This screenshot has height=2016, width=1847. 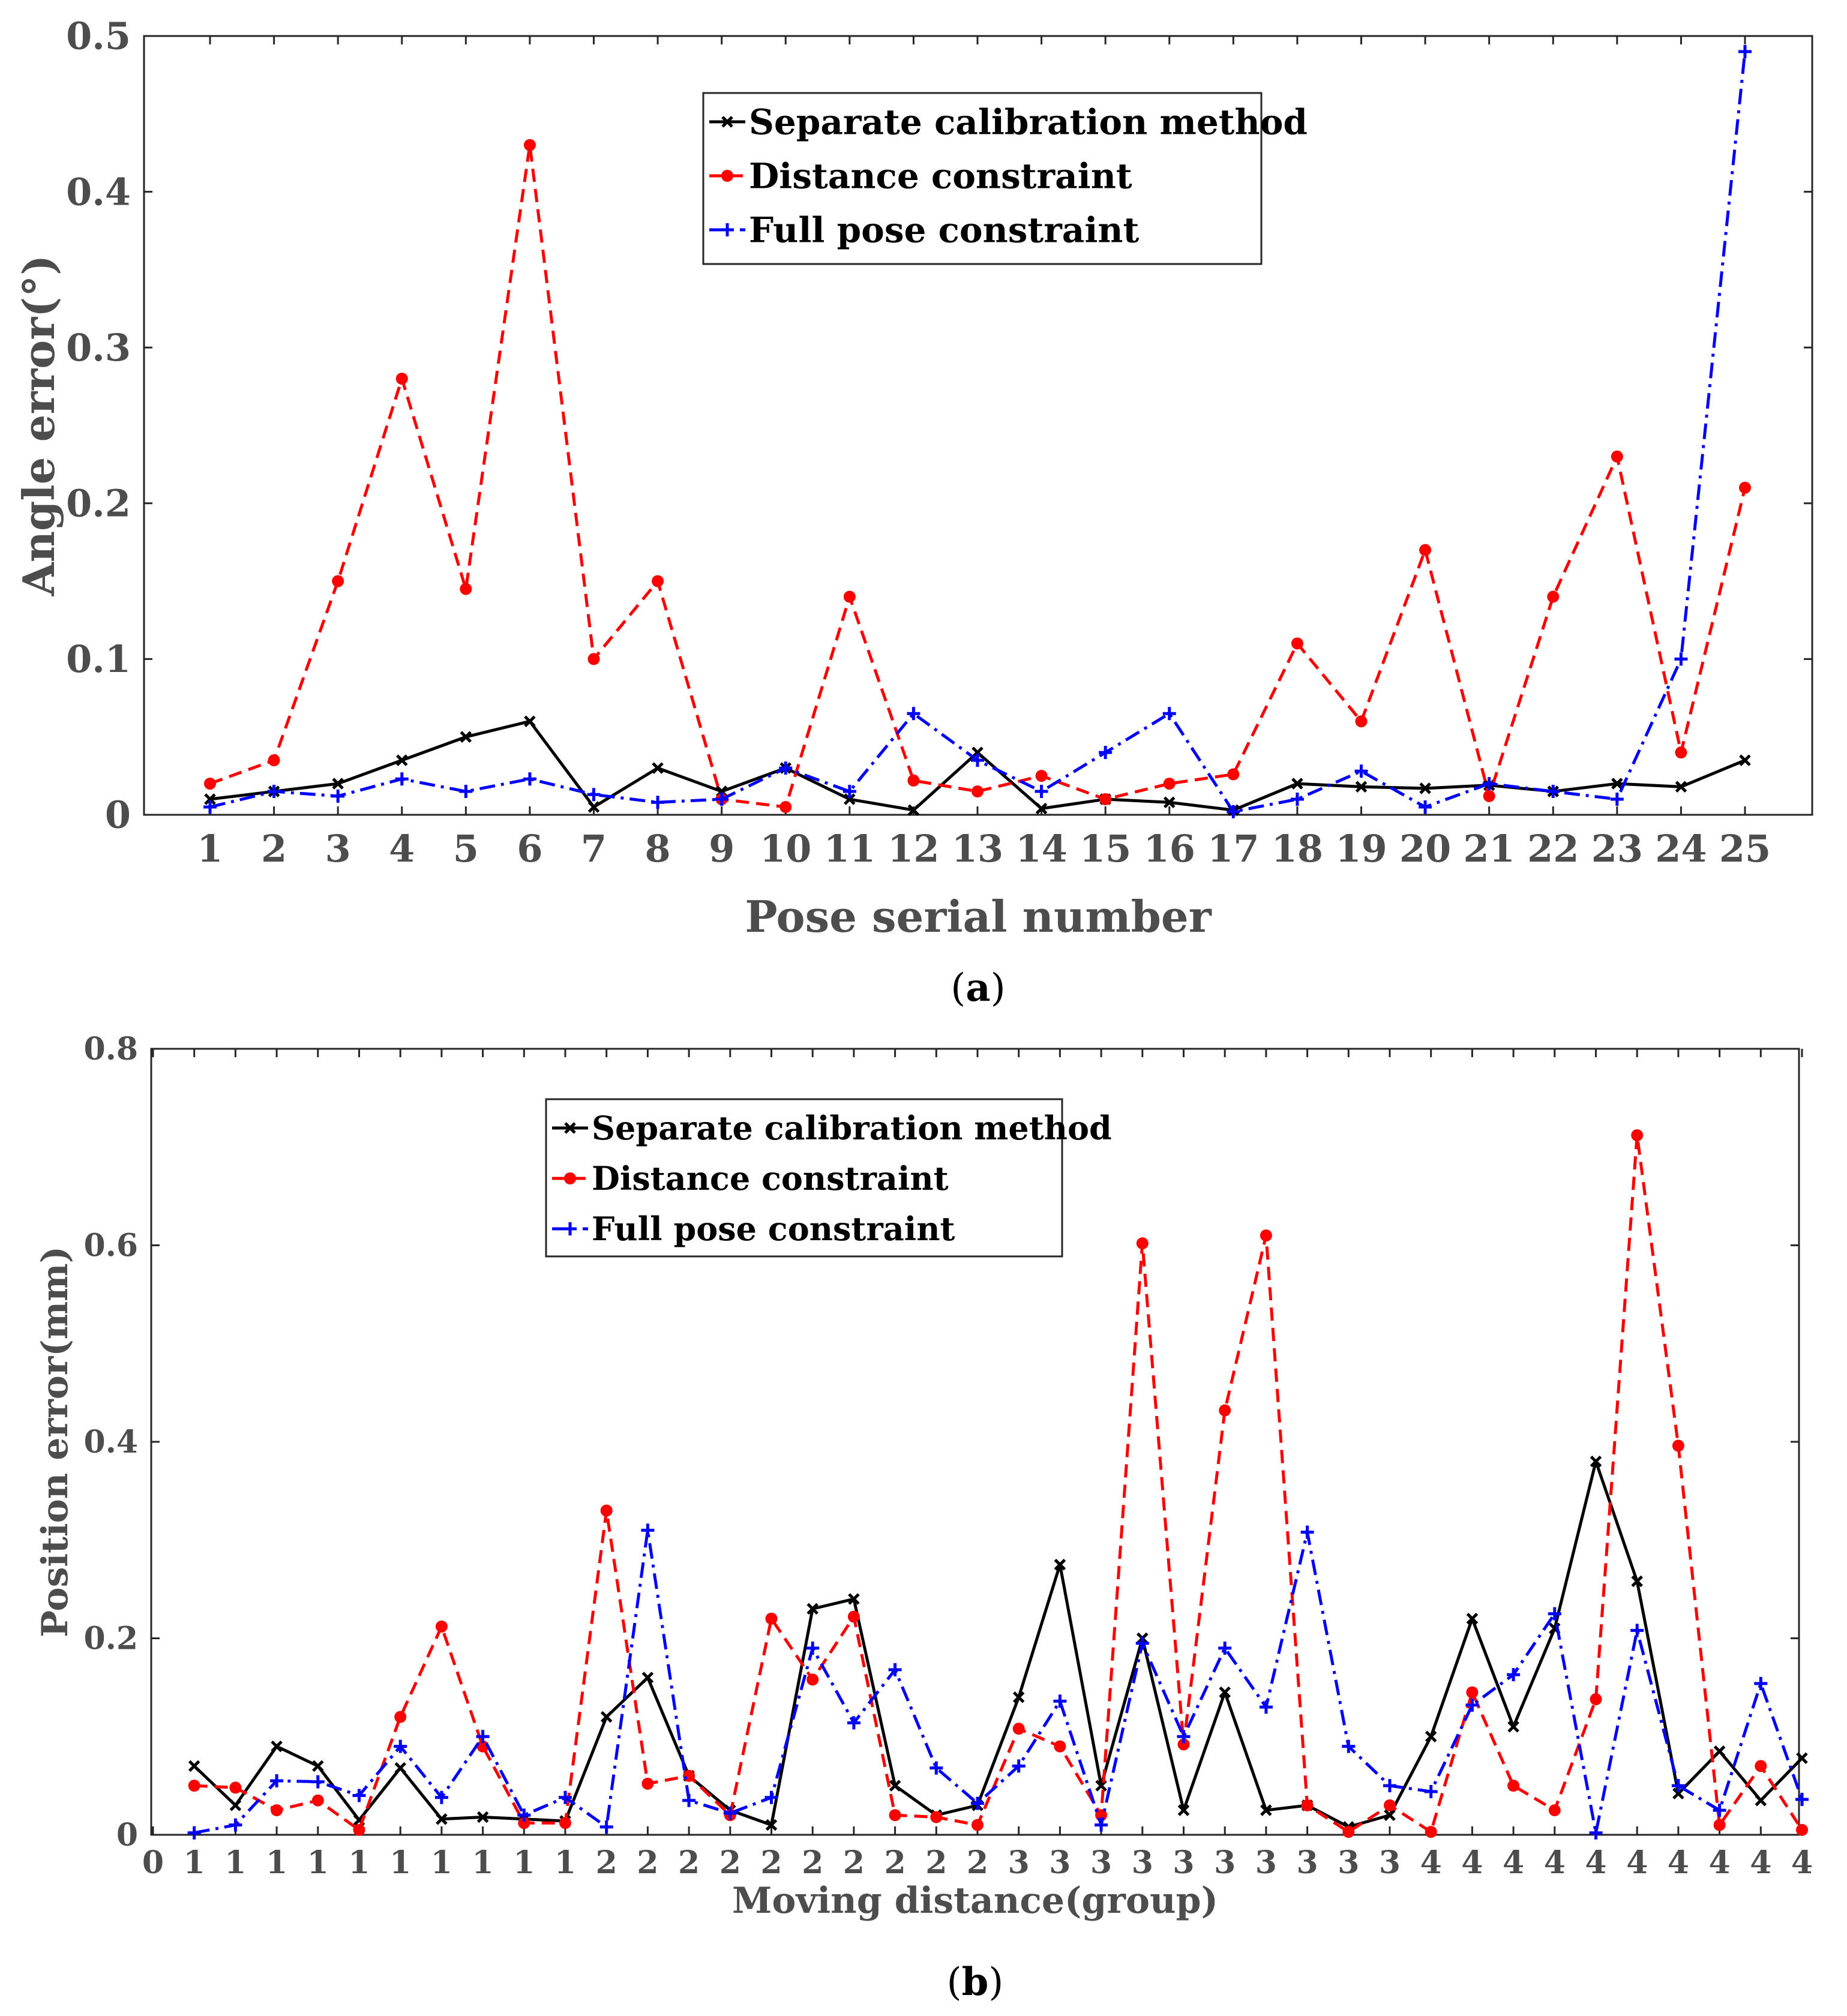 What do you see at coordinates (153, 1862) in the screenshot?
I see `chart-b-xtick-label: 0` at bounding box center [153, 1862].